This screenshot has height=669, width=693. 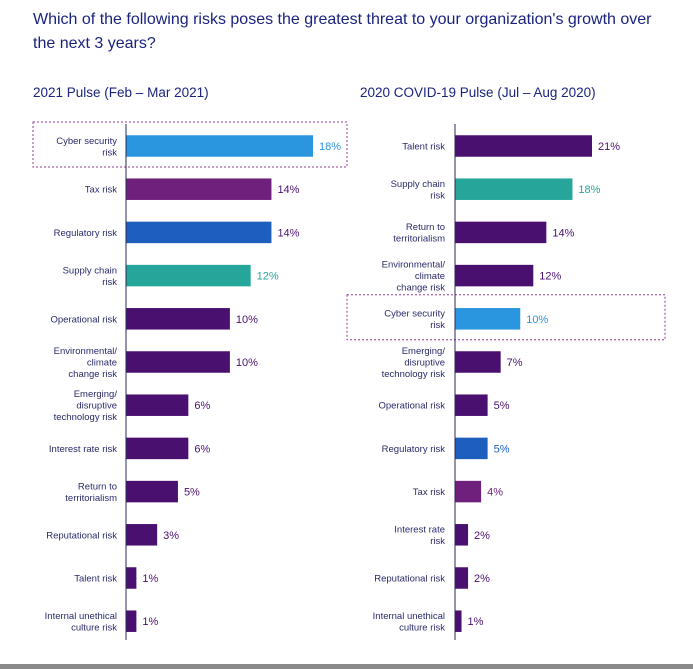 I want to click on value-label-tax-risk: 14%, so click(x=288, y=190).